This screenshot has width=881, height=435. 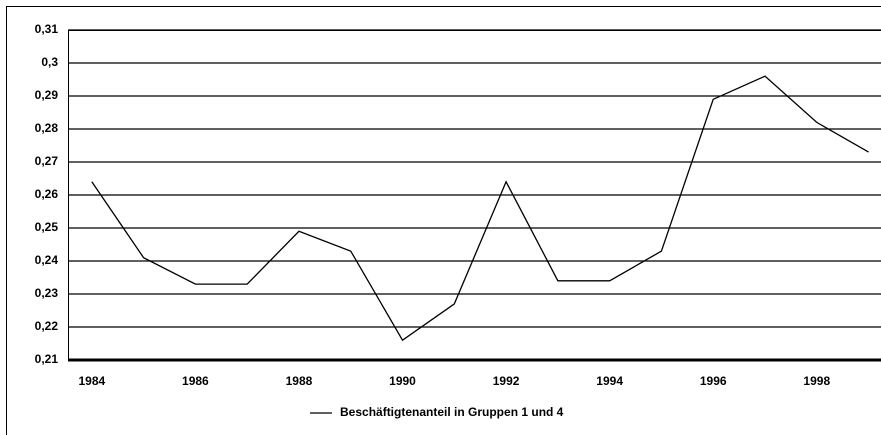 What do you see at coordinates (47, 326) in the screenshot?
I see `y-tick-label: 0,22` at bounding box center [47, 326].